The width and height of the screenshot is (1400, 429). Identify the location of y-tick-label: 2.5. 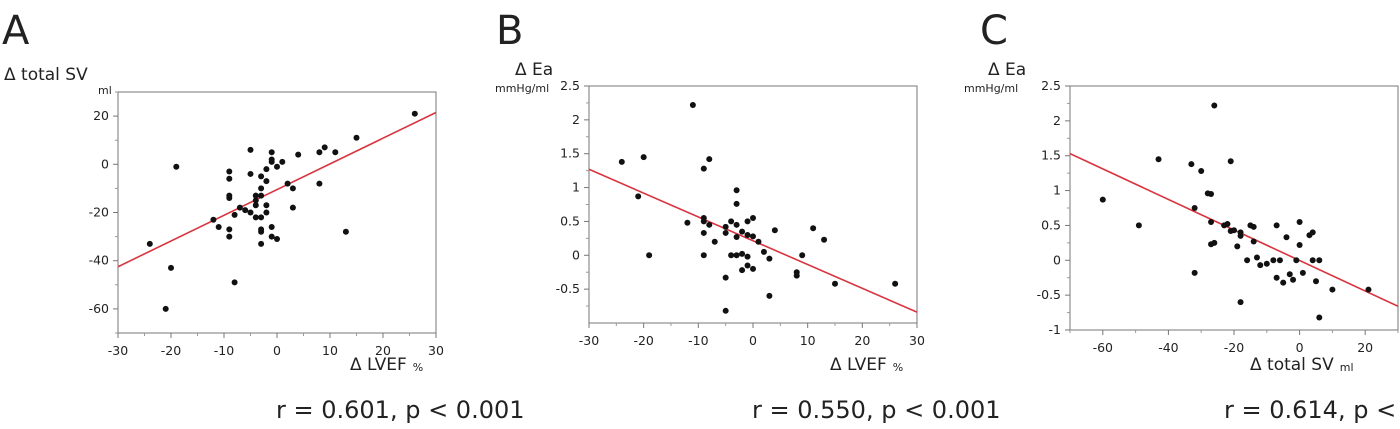
(570, 85).